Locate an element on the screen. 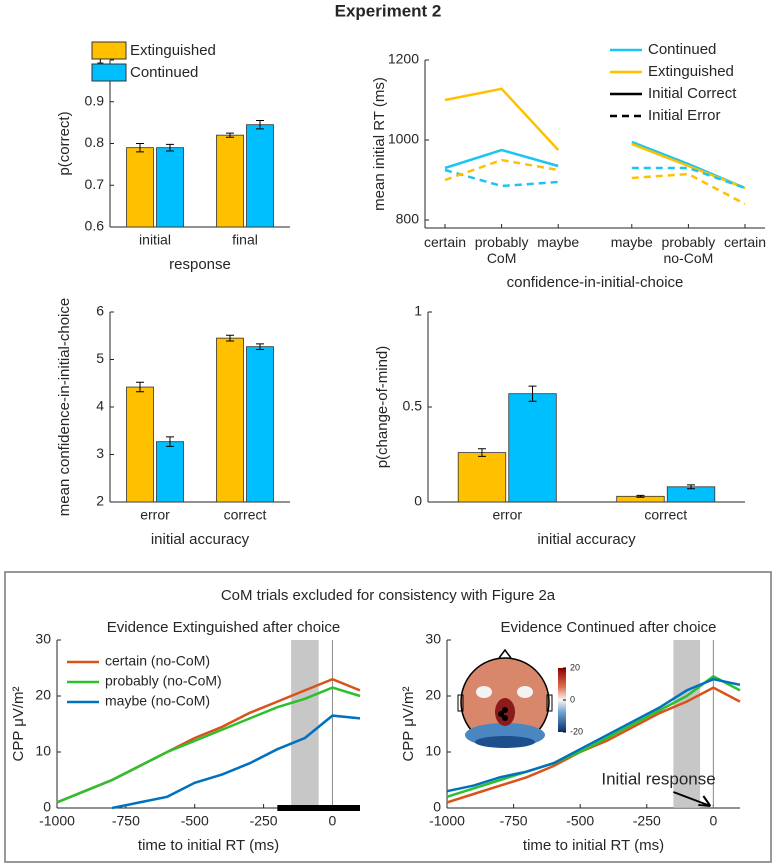  y-tick-label: 1000 is located at coordinates (403, 139).